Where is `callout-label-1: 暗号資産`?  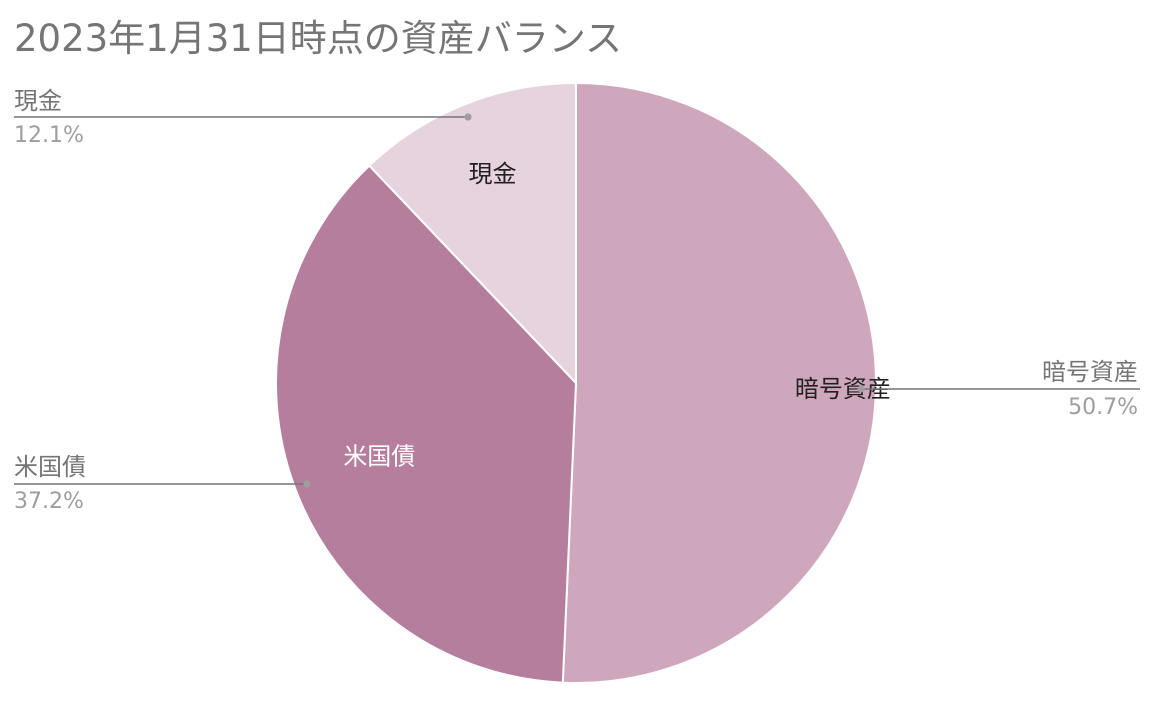 callout-label-1: 暗号資産 is located at coordinates (1090, 372).